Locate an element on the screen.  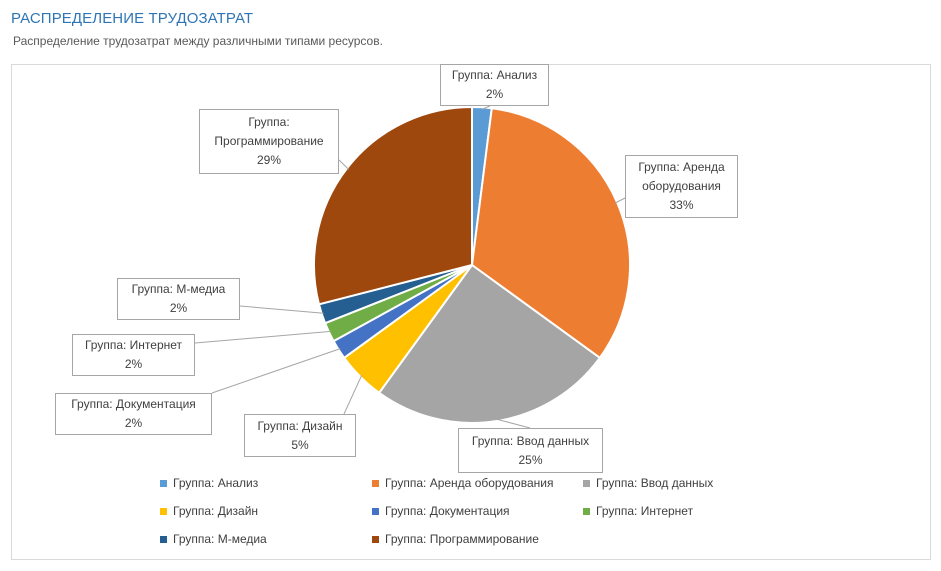
data-label-value: 25% is located at coordinates (530, 459).